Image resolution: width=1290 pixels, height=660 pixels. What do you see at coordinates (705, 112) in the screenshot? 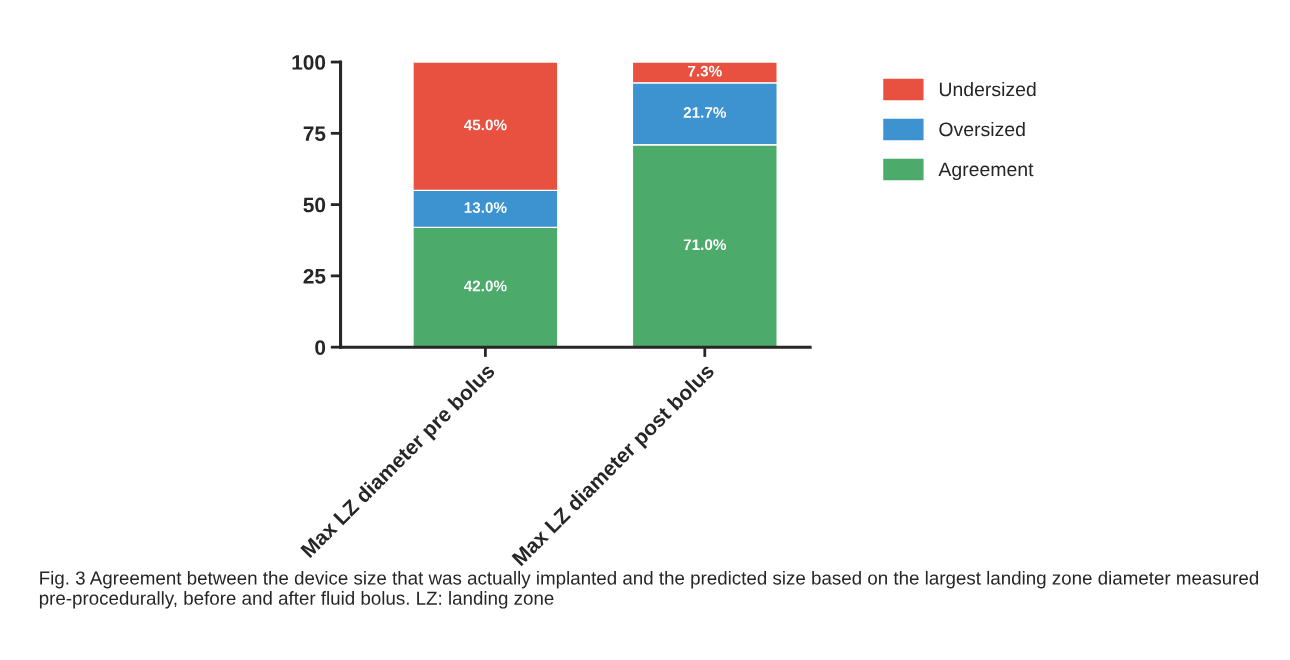
I see `data-label: 21.7%` at bounding box center [705, 112].